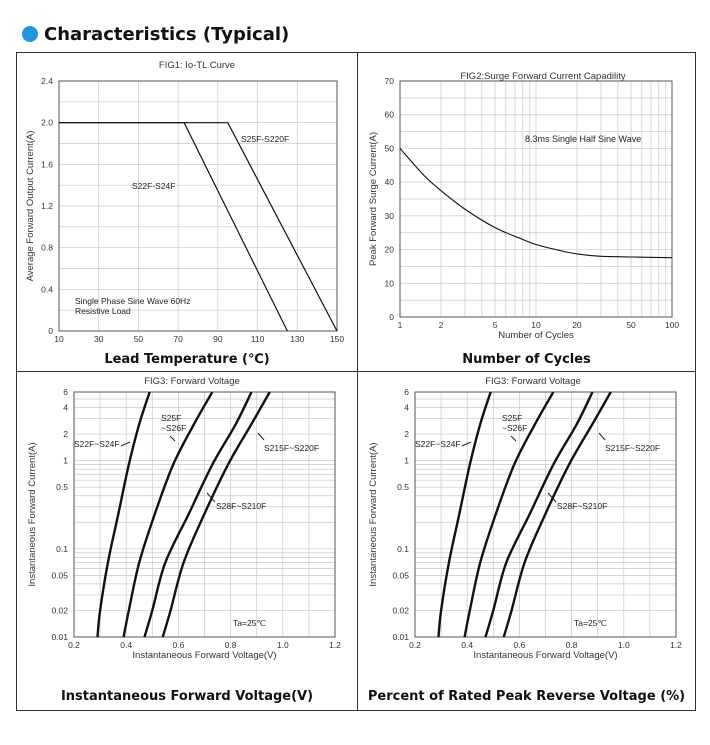 This screenshot has width=710, height=745. What do you see at coordinates (373, 199) in the screenshot?
I see `y-axis-label: Peak Forward Surge Current(A)` at bounding box center [373, 199].